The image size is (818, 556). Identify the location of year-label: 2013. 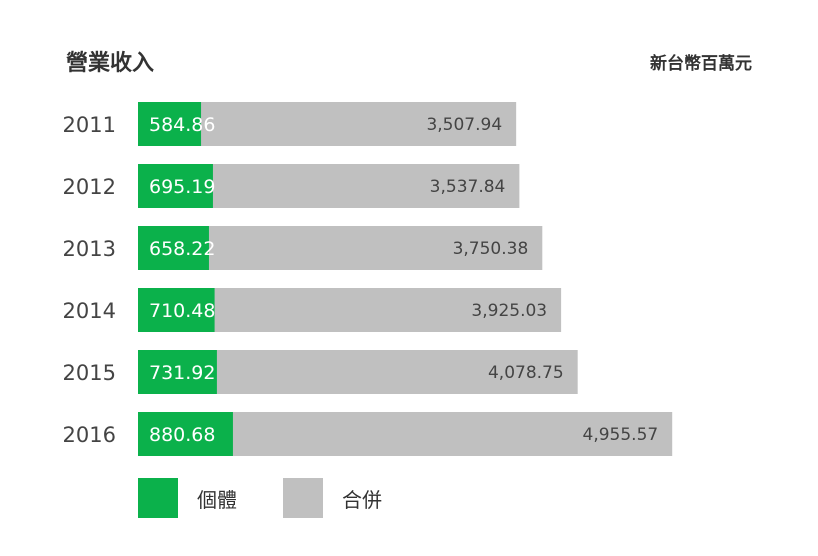
(89, 249).